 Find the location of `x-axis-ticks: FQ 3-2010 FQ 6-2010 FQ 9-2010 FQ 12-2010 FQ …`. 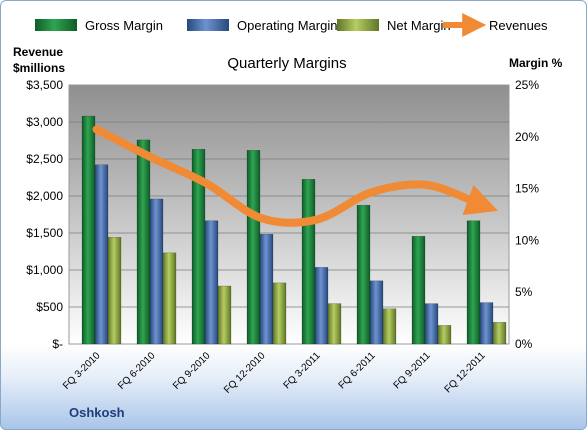

x-axis-ticks: FQ 3-2010 FQ 6-2010 FQ 9-2010 FQ 12-2010 FQ … is located at coordinates (274, 373).